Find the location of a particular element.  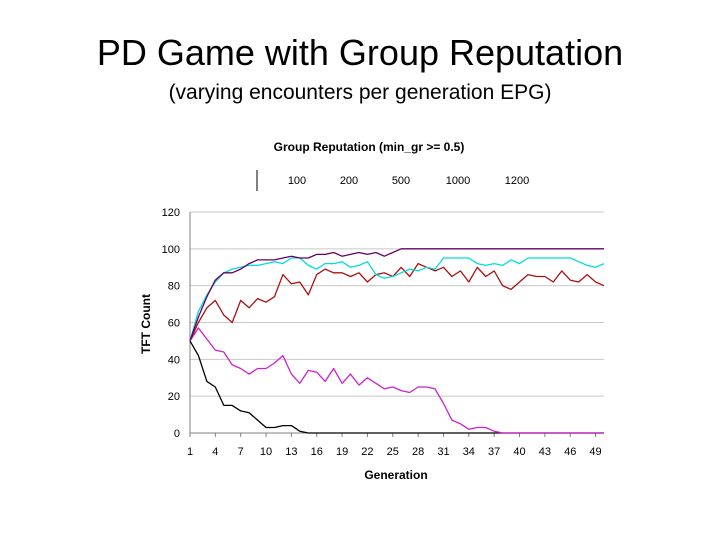

x-tick-label: 4 is located at coordinates (215, 452).